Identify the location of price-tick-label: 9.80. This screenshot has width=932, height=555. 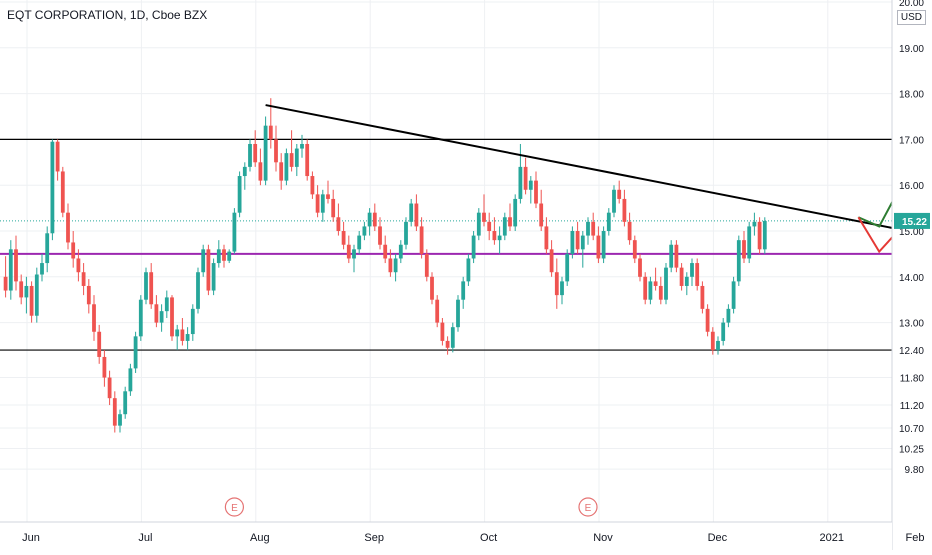
(915, 470).